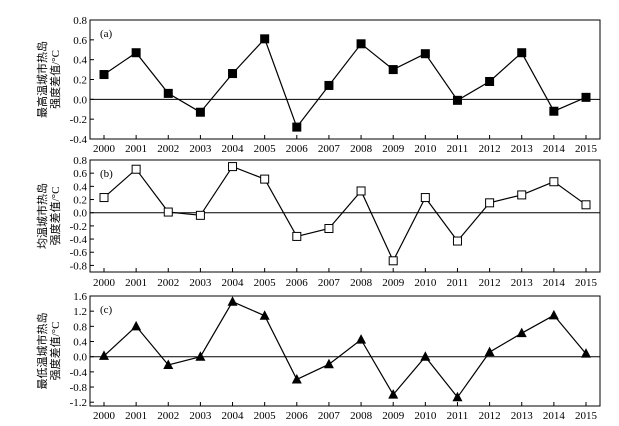 The image size is (619, 426). I want to click on x-tick-label-a: 2000, so click(104, 149).